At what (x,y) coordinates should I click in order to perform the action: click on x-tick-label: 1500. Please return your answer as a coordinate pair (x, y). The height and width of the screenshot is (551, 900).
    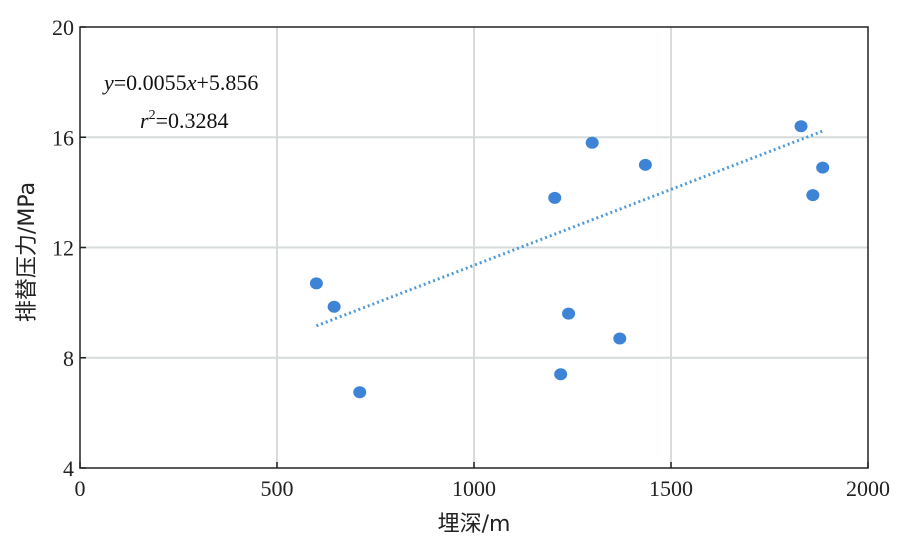
    Looking at the image, I should click on (671, 488).